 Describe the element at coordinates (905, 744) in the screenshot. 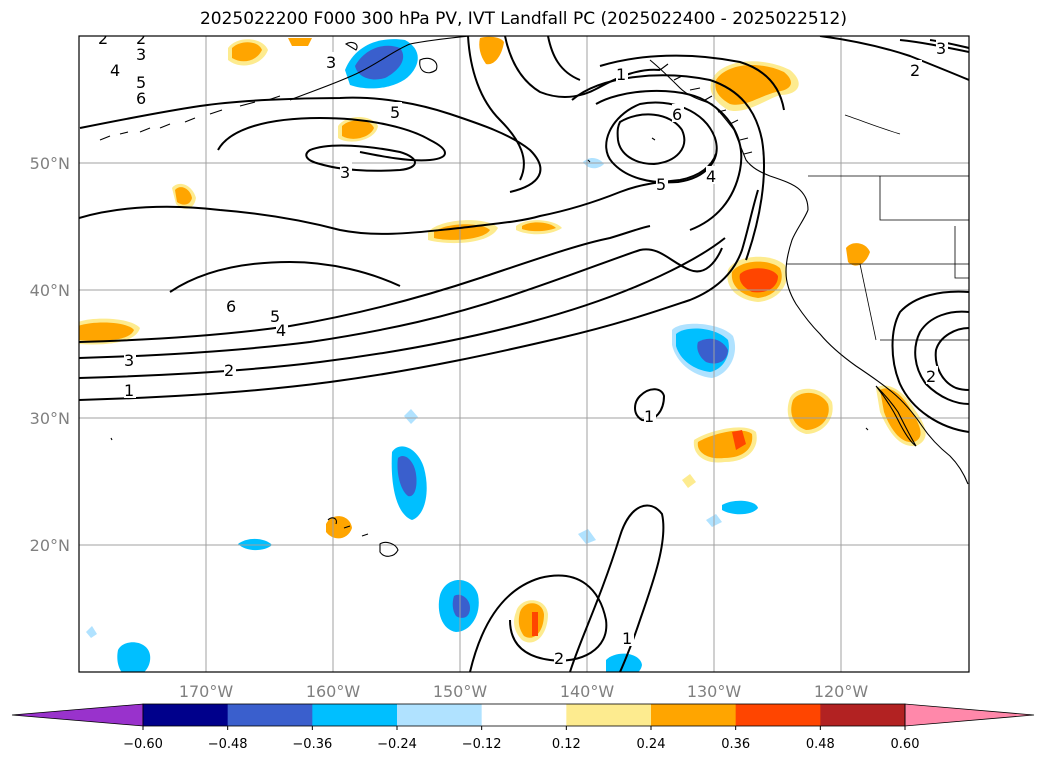

I see `colorbar-tick-label: 0.60` at that location.